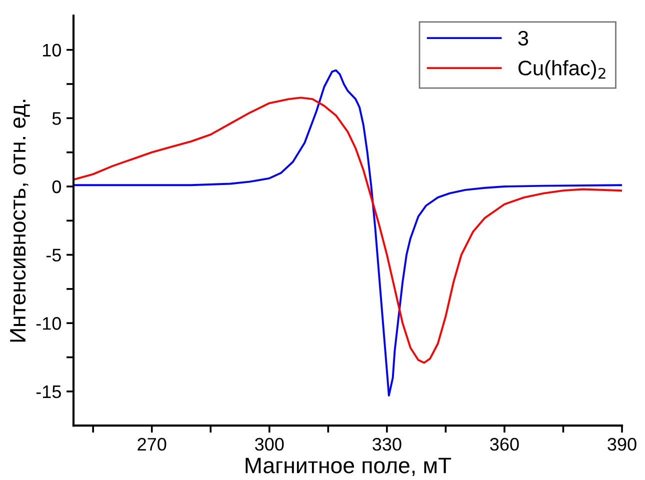 This screenshot has height=480, width=645. I want to click on x-tick-label: 390, so click(622, 444).